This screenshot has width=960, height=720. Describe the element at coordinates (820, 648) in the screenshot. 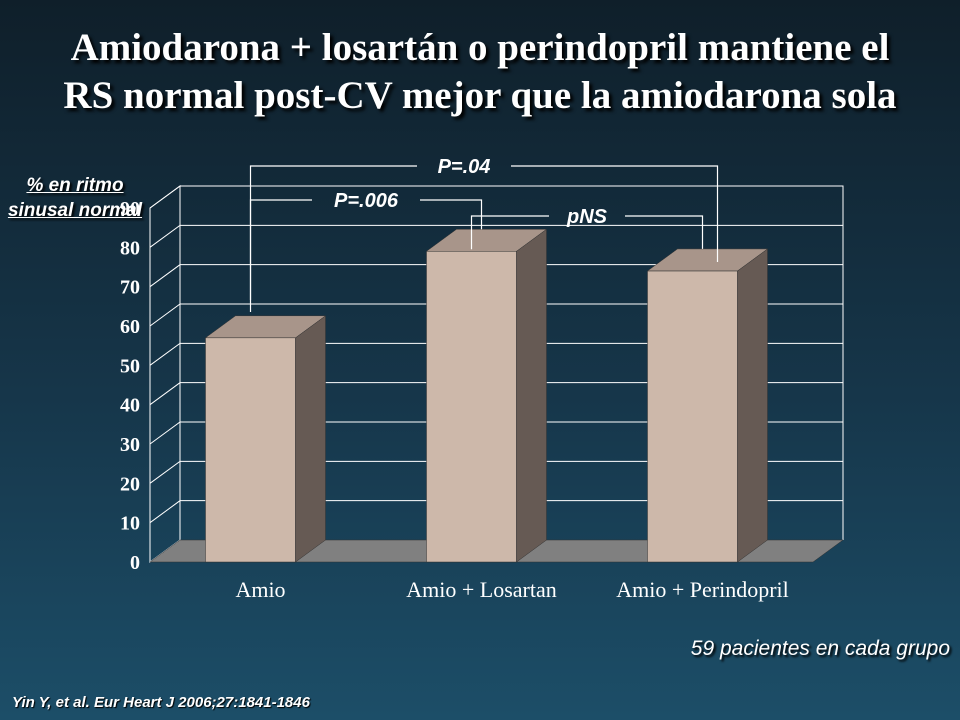

I see `sample-size-note: 59 pacientes en cada grupo` at that location.